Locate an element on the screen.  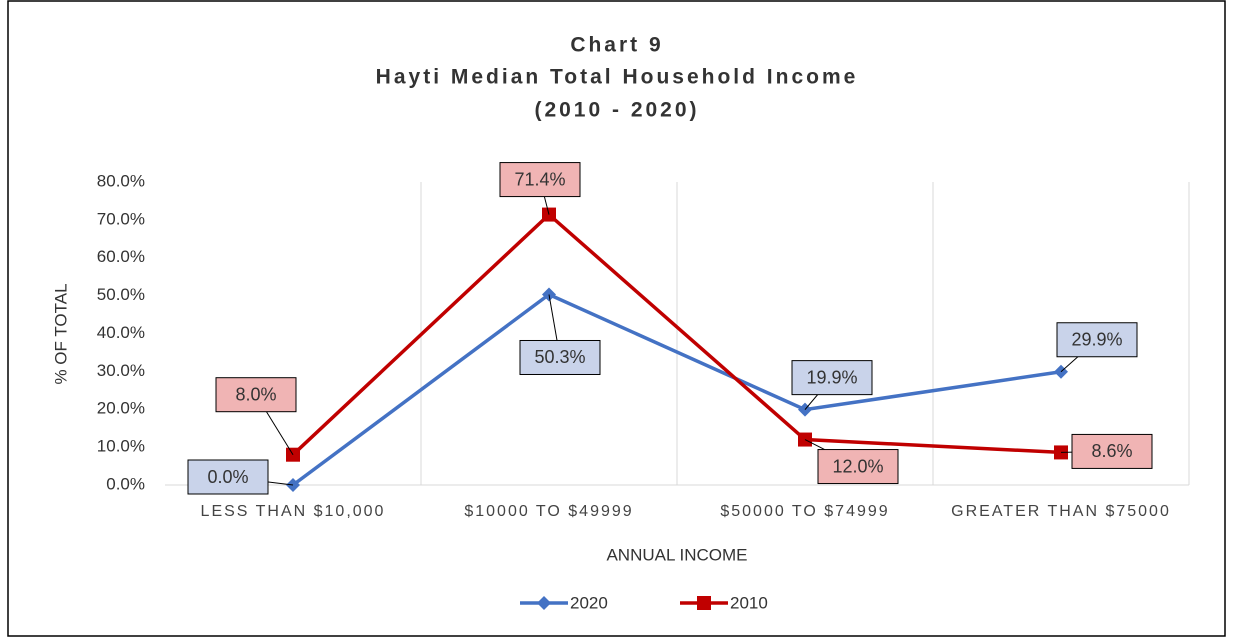
data-label: 50.3% is located at coordinates (559, 357).